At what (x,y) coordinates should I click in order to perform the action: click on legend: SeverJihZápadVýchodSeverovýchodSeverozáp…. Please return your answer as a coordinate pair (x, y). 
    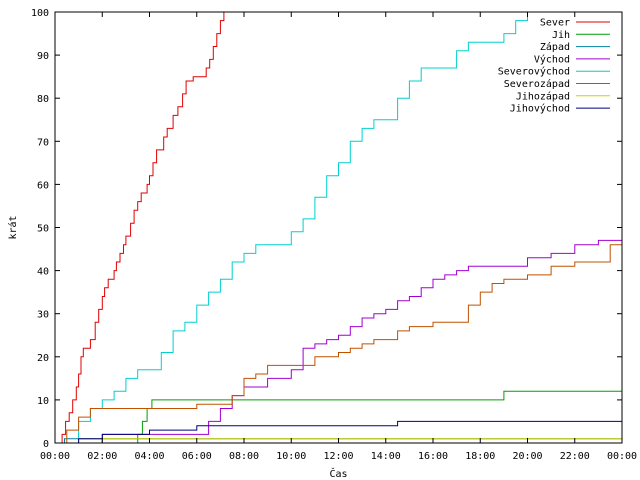
    Looking at the image, I should click on (554, 66).